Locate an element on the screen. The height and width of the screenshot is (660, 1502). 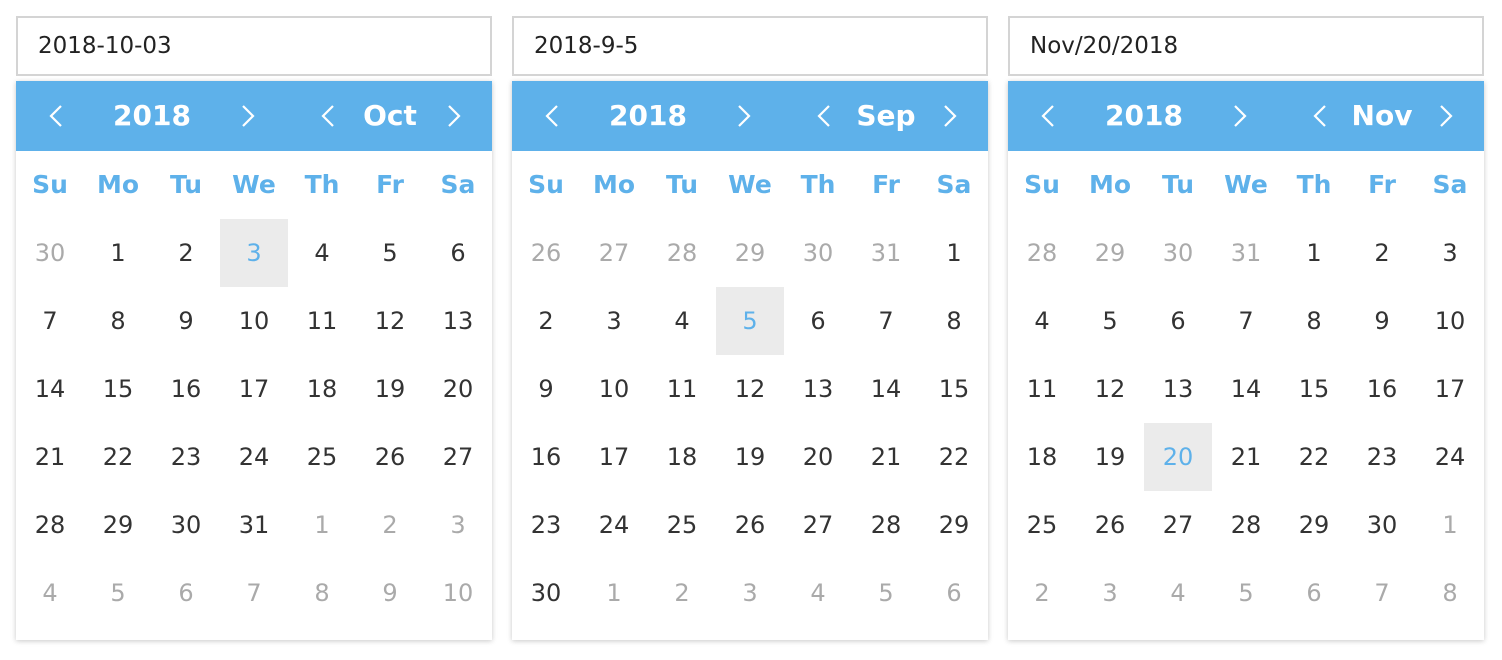
day-cell: 12 is located at coordinates (390, 321).